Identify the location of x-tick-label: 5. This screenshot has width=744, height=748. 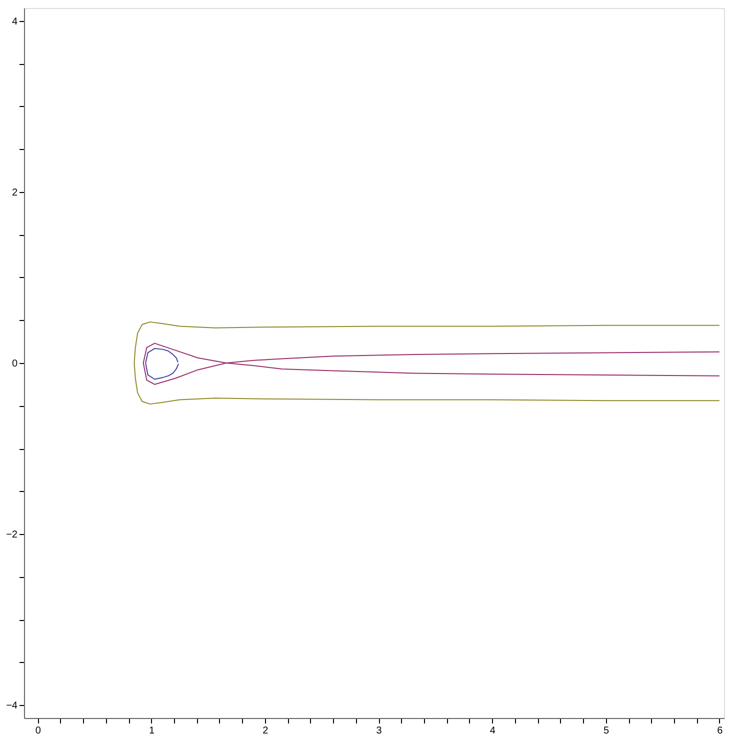
(607, 731).